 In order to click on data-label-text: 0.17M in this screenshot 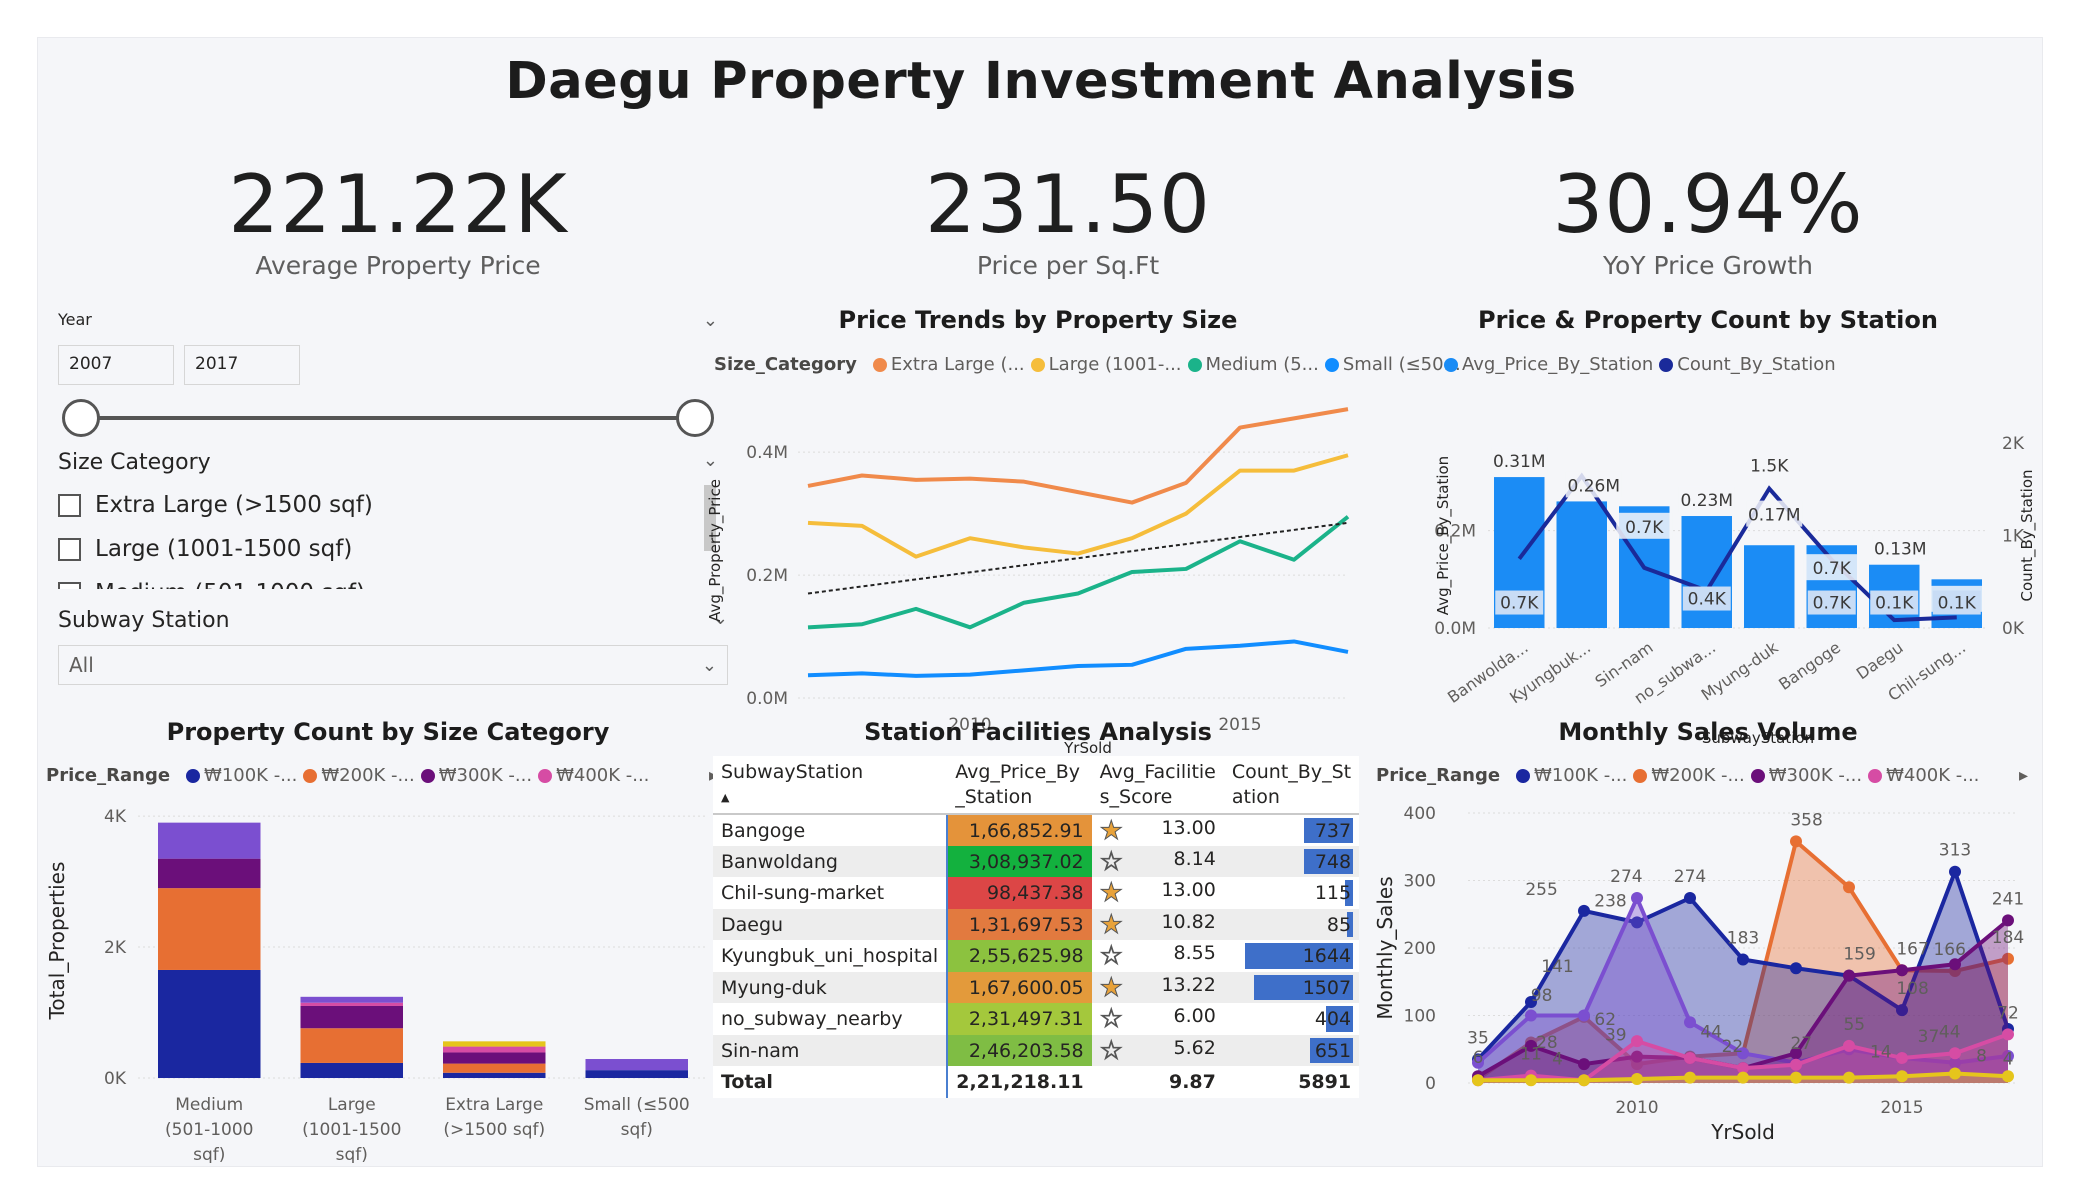, I will do `click(1774, 516)`.